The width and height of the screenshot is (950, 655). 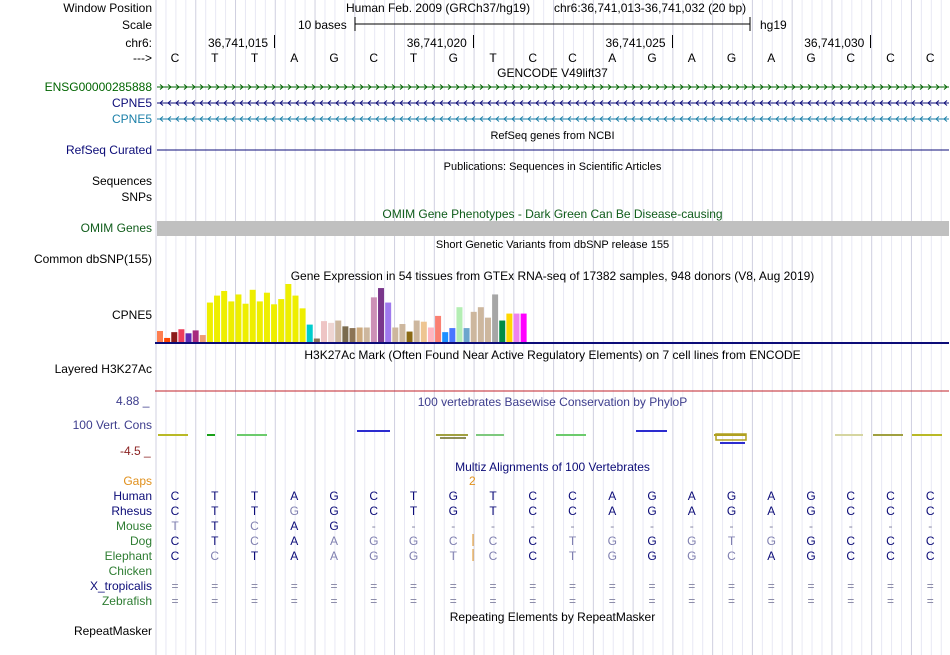 I want to click on species-label: Dog, so click(x=140, y=541).